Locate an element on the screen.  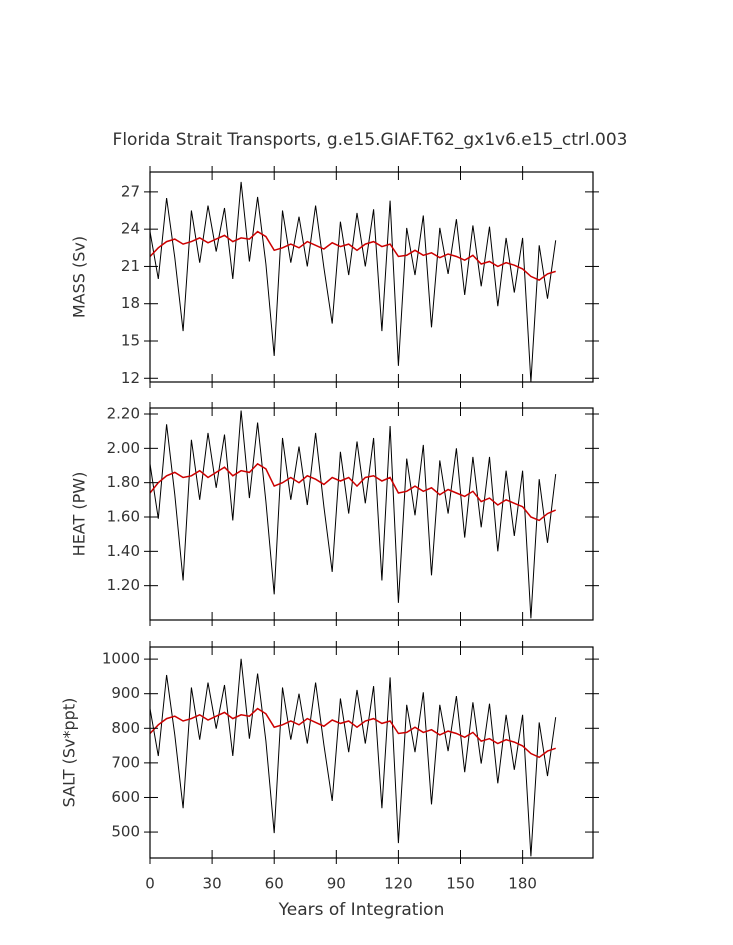
y-tick-label: 2.00 is located at coordinates (123, 448).